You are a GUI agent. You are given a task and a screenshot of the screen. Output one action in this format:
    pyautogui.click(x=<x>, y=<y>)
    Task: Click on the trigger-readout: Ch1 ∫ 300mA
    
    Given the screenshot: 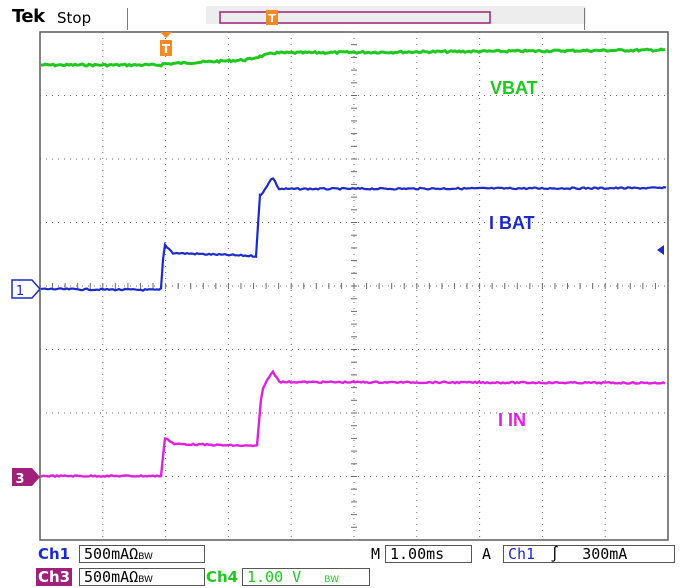 What is the action you would take?
    pyautogui.click(x=589, y=554)
    